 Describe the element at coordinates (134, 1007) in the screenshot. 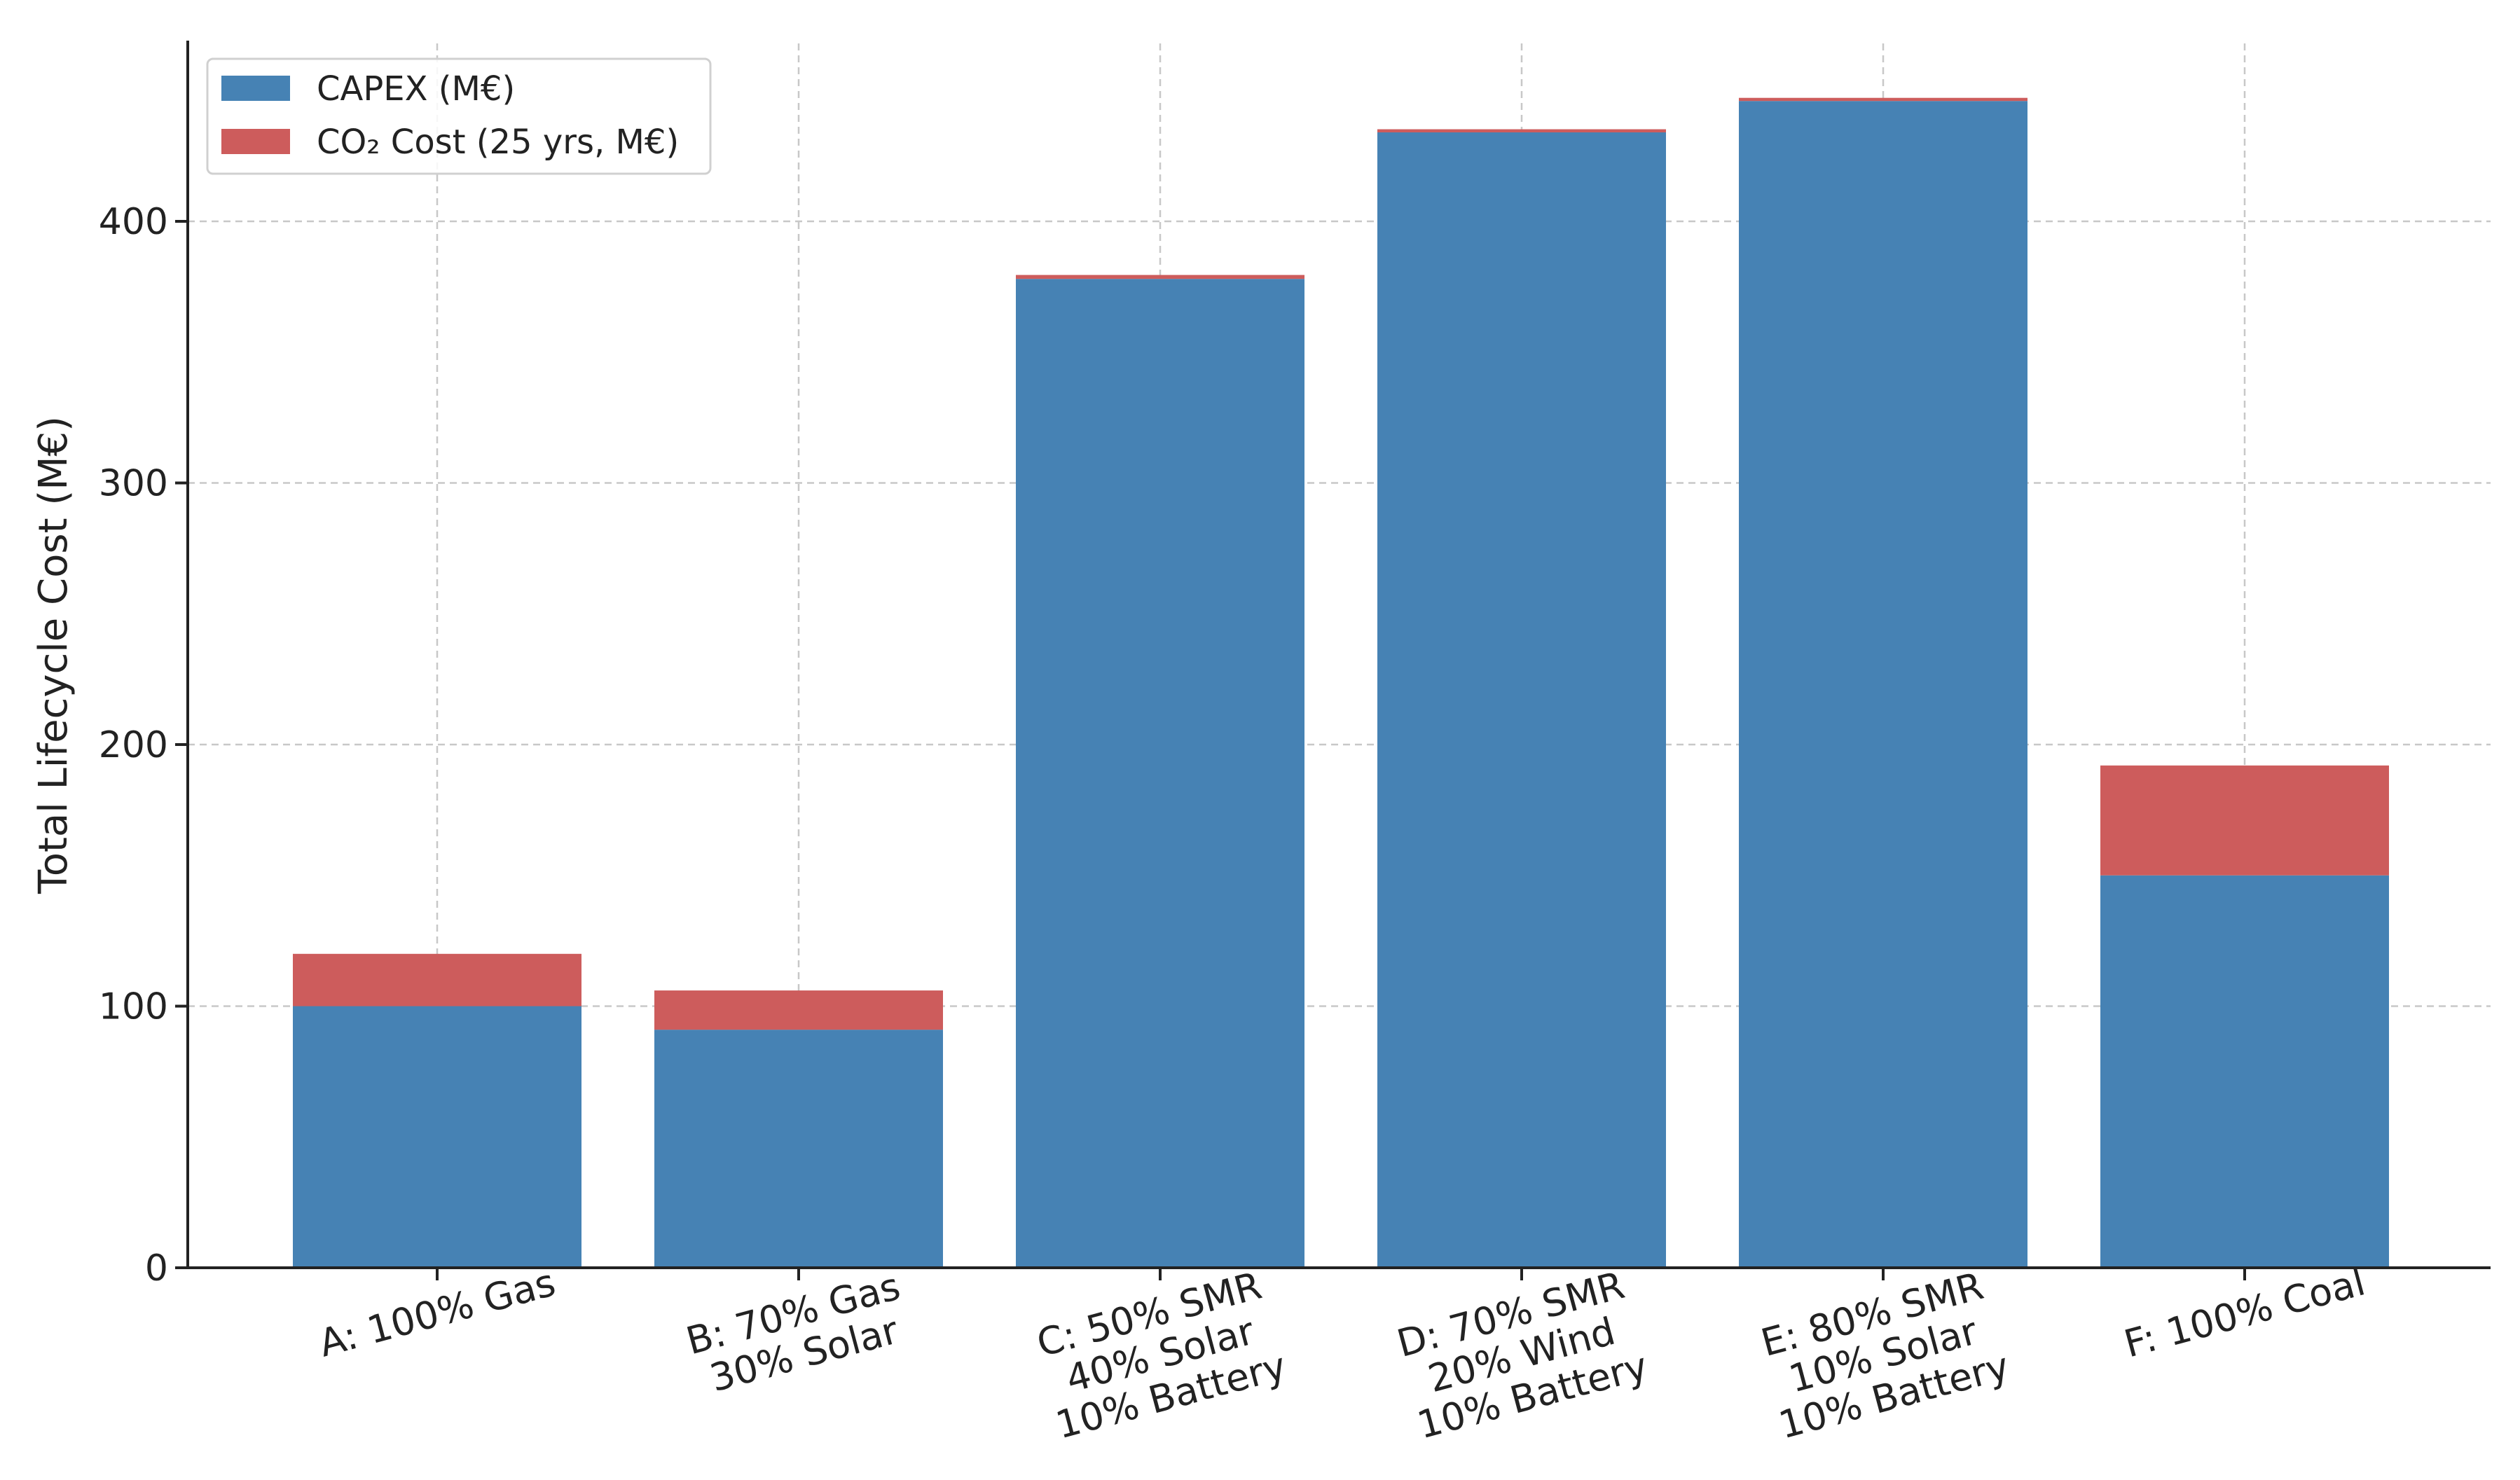

I see `y-tick-label: 100` at that location.